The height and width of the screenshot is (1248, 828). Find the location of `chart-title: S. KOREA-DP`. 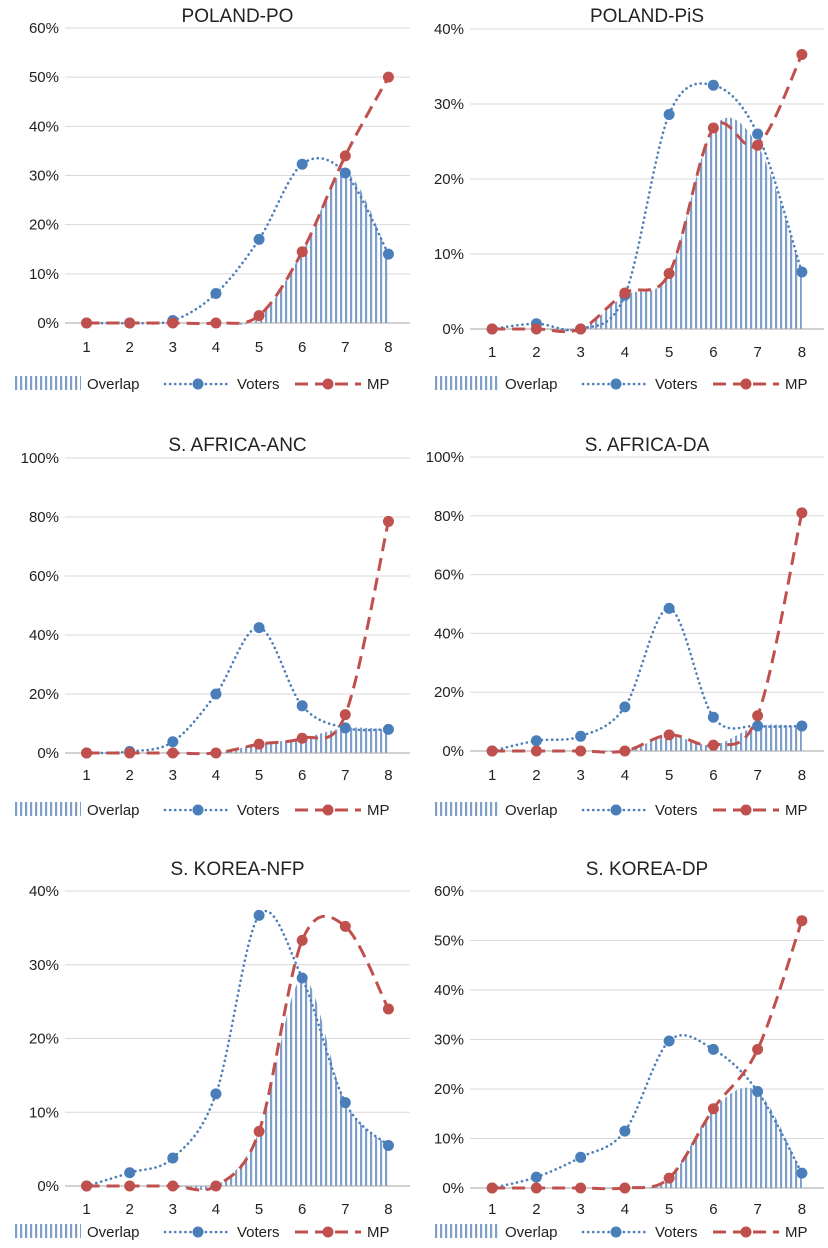

chart-title: S. KOREA-DP is located at coordinates (647, 869).